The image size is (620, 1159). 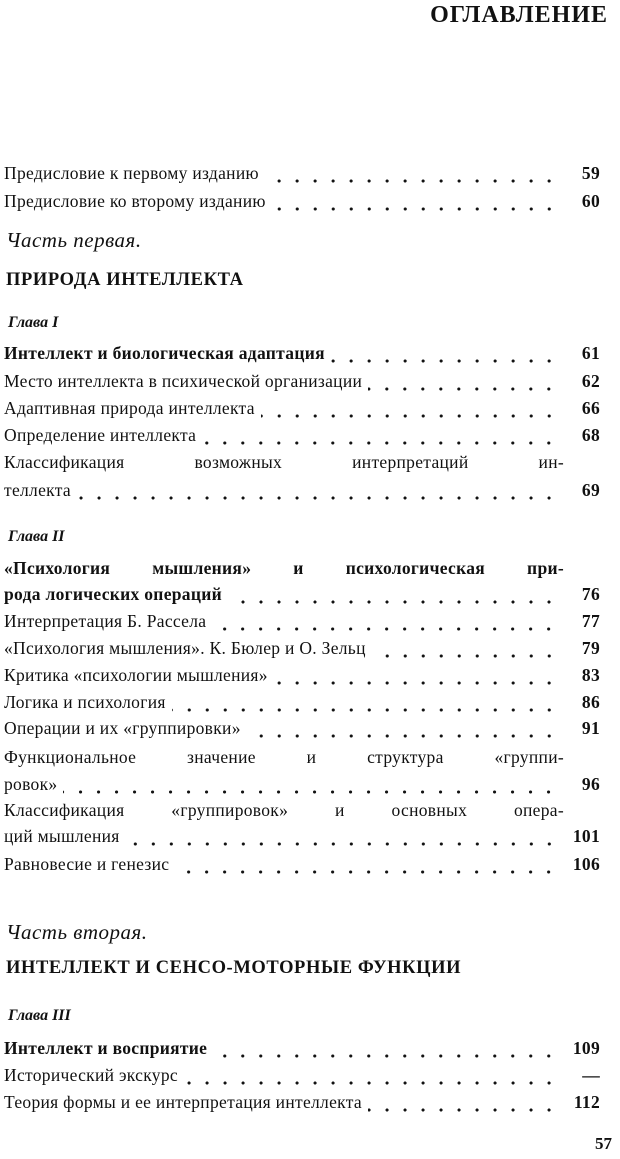 I want to click on toc-entry-line: Интерпретация Б. Рассела 77, so click(x=302, y=621).